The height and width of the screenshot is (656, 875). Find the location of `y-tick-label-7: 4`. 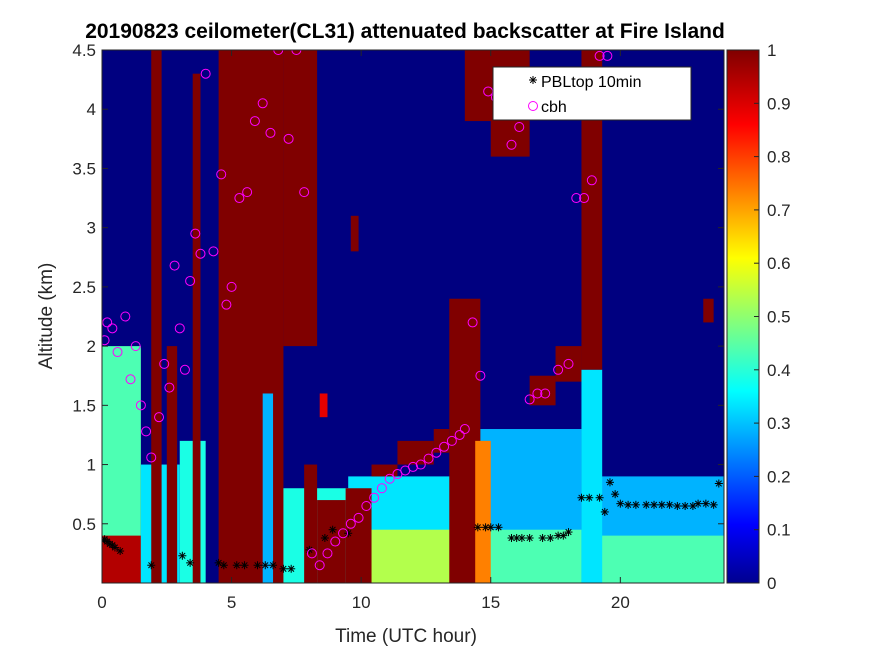

y-tick-label-7: 4 is located at coordinates (91, 109).